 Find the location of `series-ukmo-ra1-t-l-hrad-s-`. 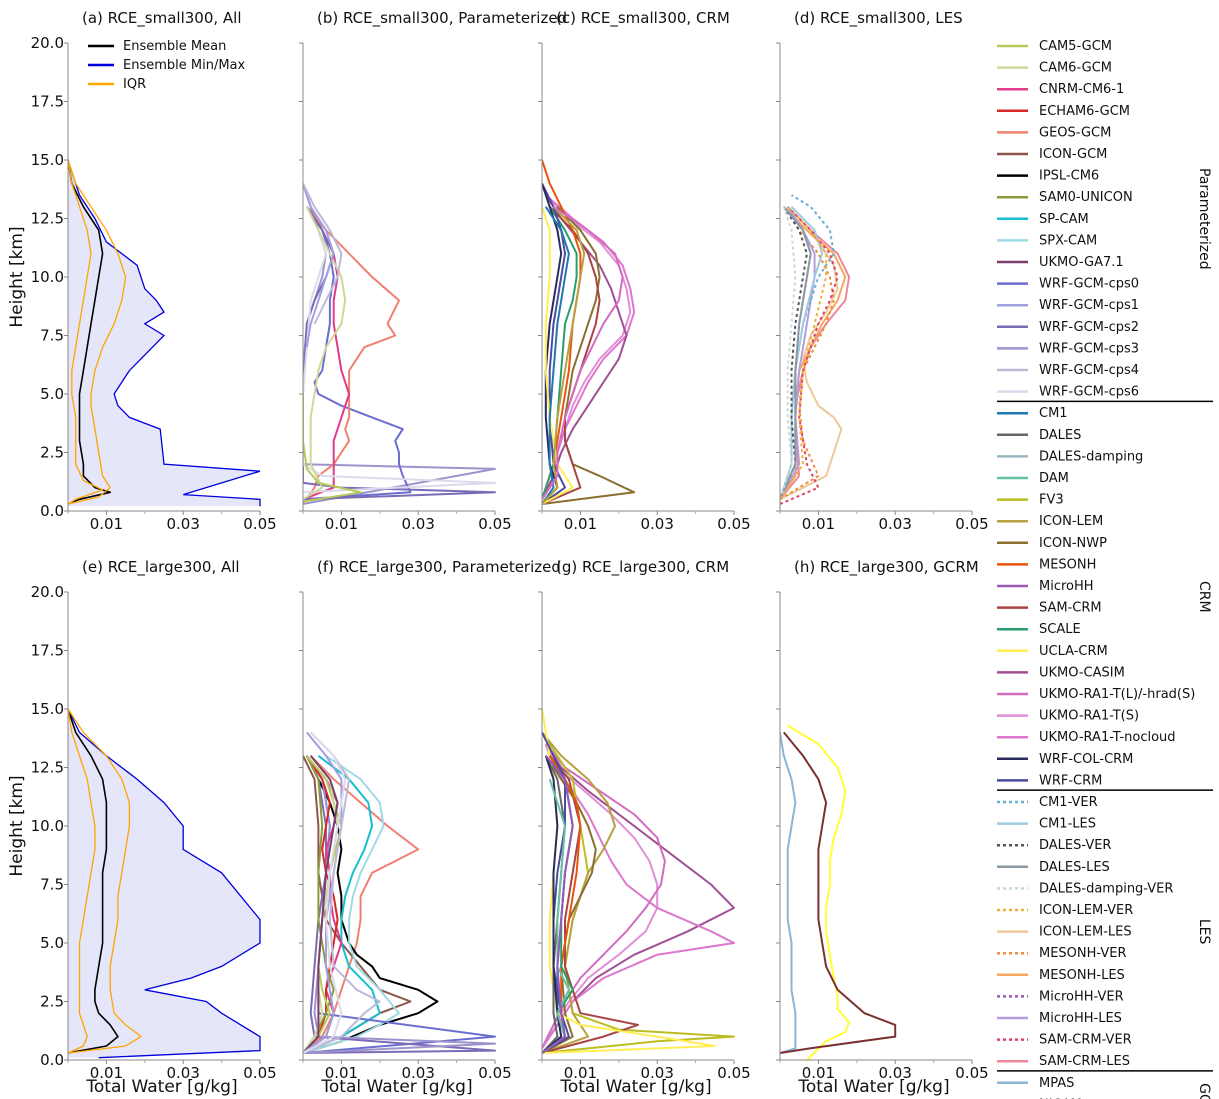

series-ukmo-ra1-t-l-hrad-s- is located at coordinates (583, 352).